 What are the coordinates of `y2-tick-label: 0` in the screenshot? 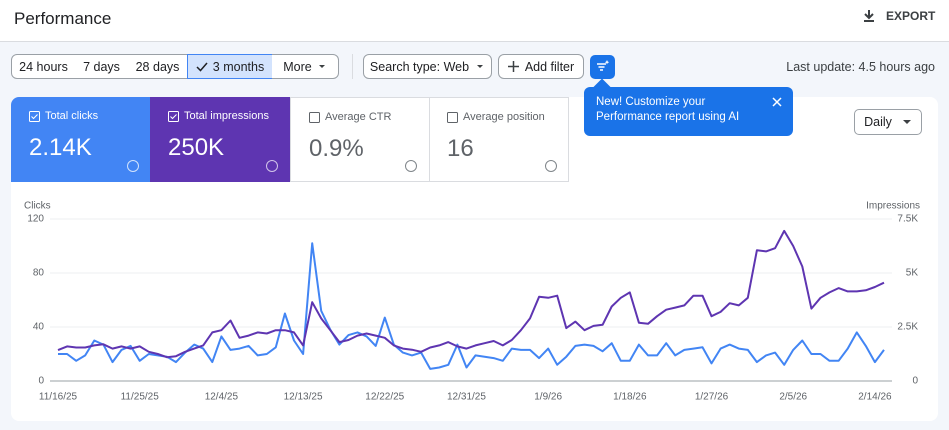 It's located at (915, 381).